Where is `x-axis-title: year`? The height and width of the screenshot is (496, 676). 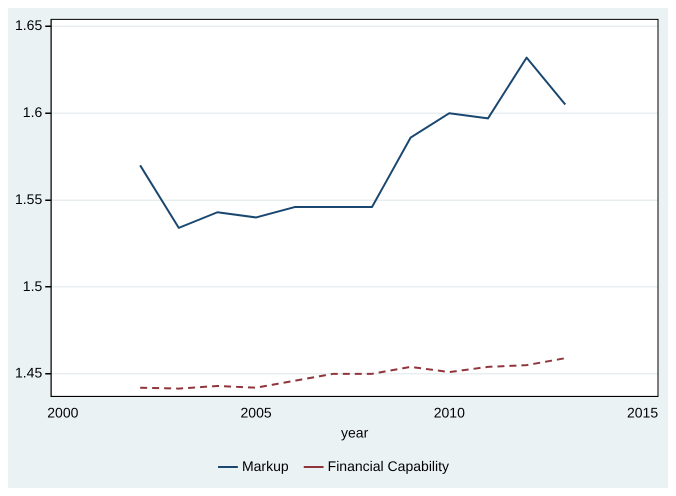
x-axis-title: year is located at coordinates (355, 432).